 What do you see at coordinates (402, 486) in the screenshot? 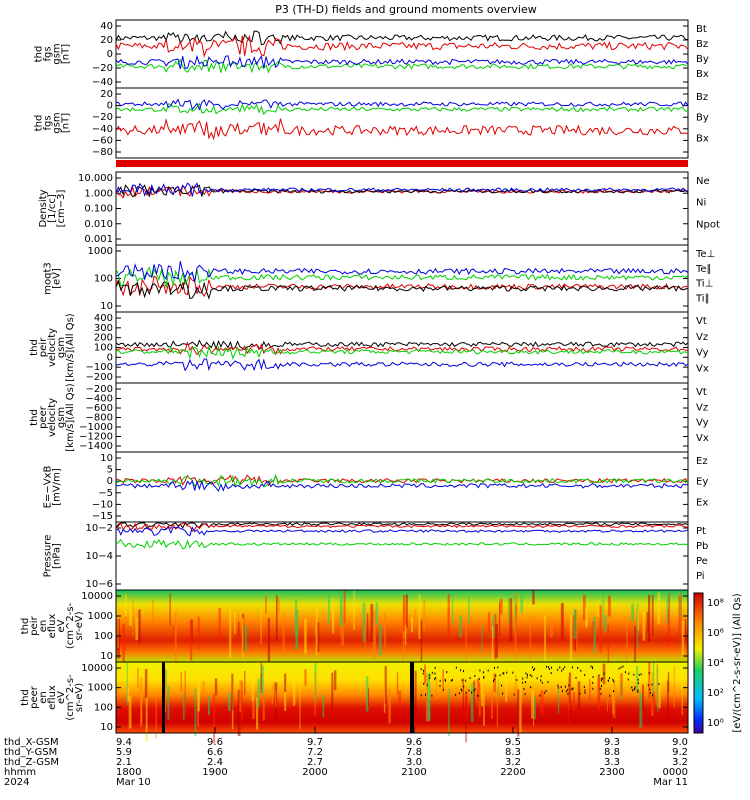
I see `series-Ex` at bounding box center [402, 486].